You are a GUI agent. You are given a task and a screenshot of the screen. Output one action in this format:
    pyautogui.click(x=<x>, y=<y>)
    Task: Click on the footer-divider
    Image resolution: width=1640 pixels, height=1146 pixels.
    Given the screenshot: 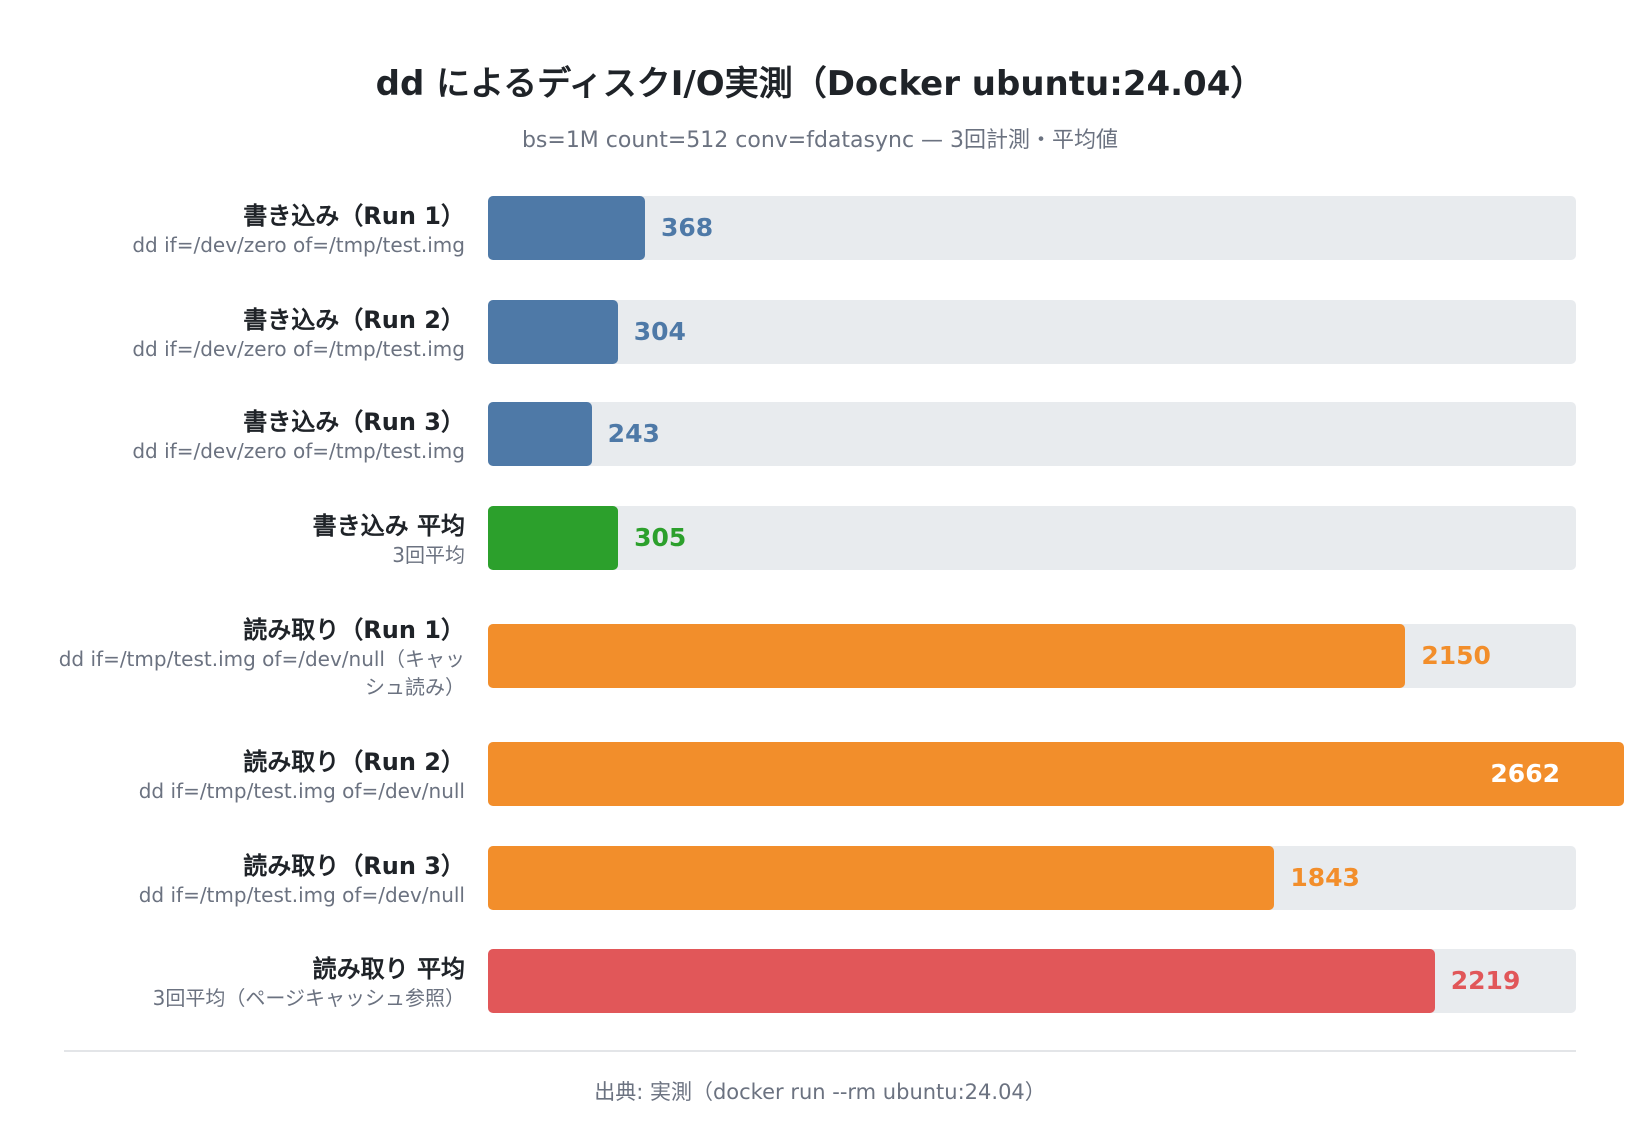 What is the action you would take?
    pyautogui.click(x=820, y=1051)
    